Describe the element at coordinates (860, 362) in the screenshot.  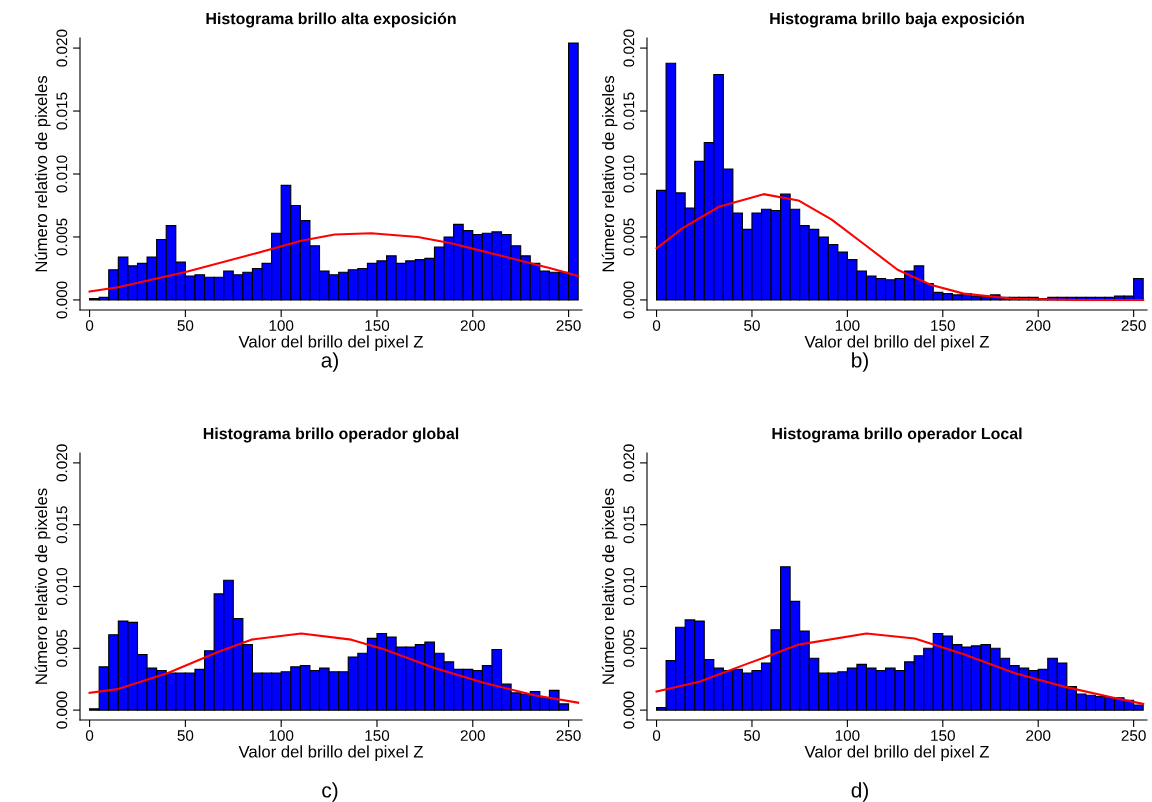
I see `text: b)` at that location.